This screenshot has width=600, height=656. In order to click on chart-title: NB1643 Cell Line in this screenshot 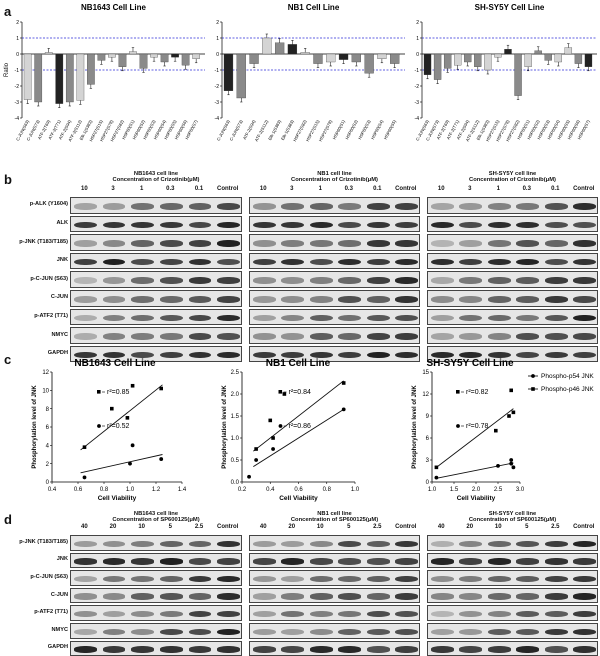, I will do `click(113, 7)`.